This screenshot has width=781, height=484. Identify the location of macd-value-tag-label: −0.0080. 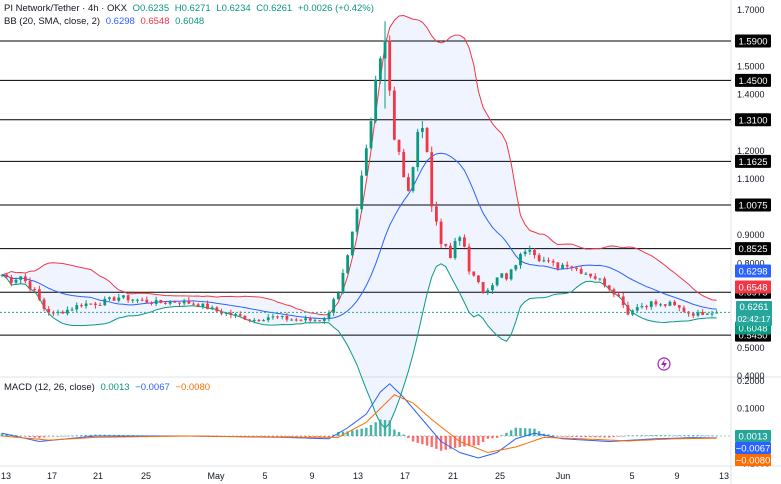
(753, 461).